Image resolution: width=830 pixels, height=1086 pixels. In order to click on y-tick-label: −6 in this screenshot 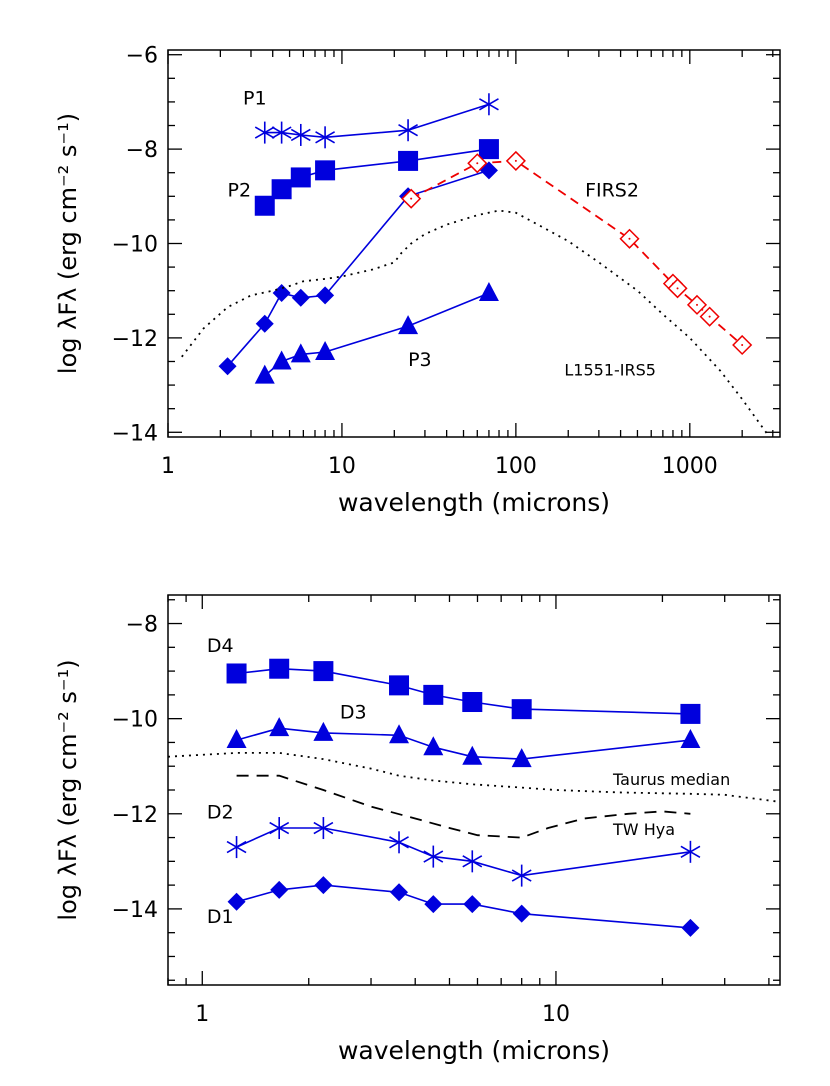, I will do `click(142, 56)`.